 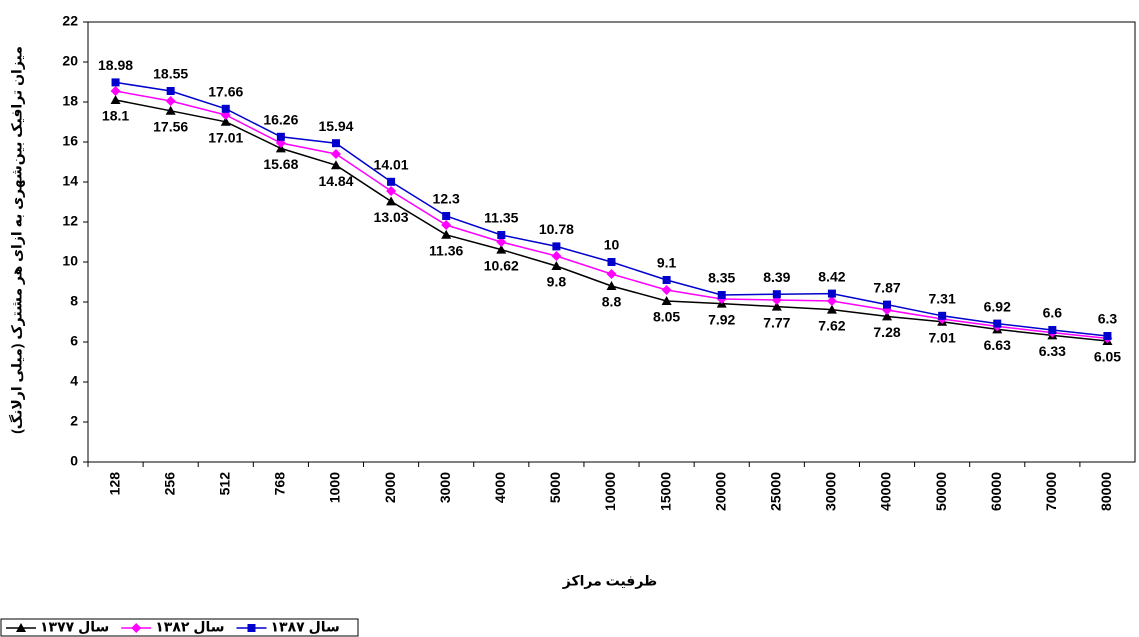 What do you see at coordinates (74, 461) in the screenshot?
I see `y-tick-label: 0` at bounding box center [74, 461].